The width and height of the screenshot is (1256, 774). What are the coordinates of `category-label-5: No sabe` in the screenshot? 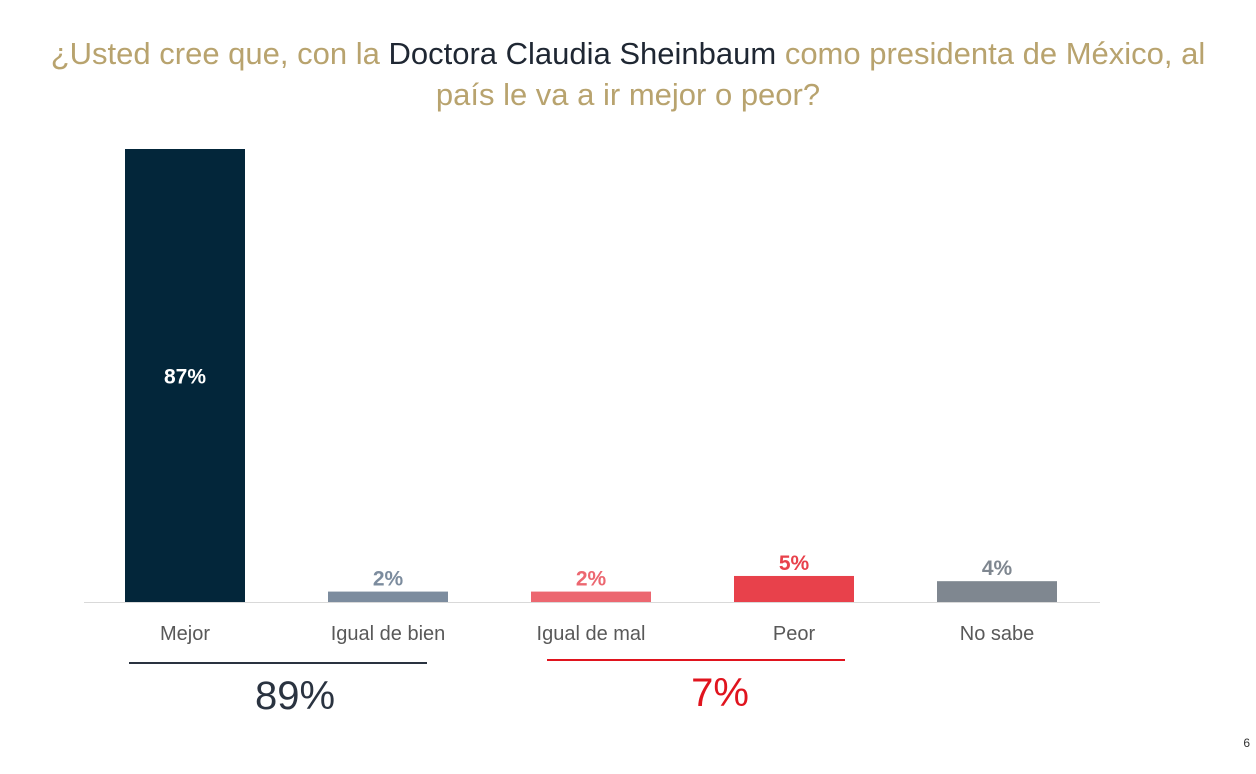 It's located at (997, 634).